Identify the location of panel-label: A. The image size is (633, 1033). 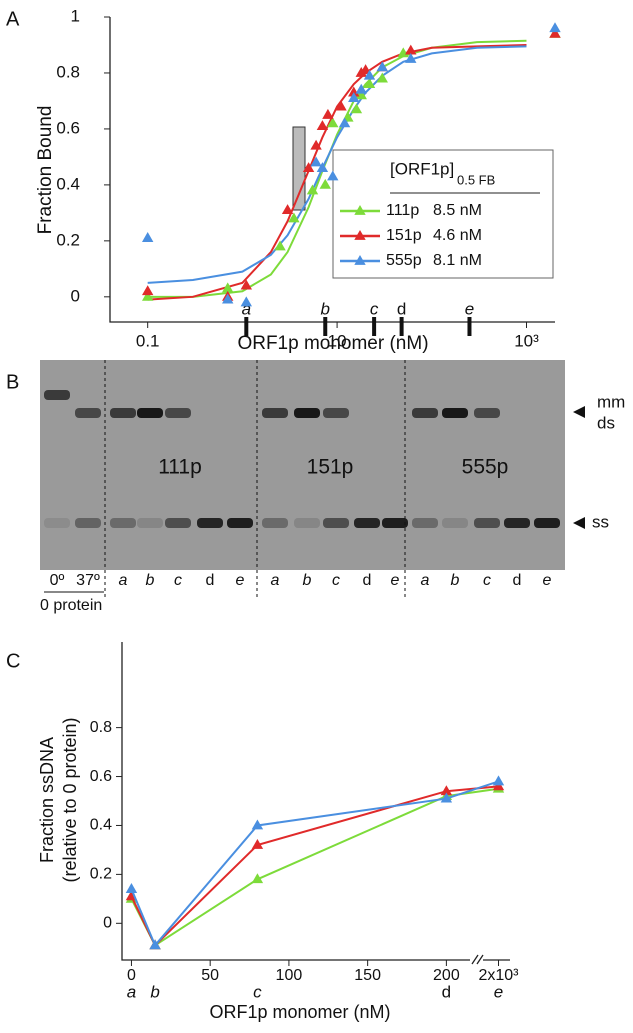
(13, 19).